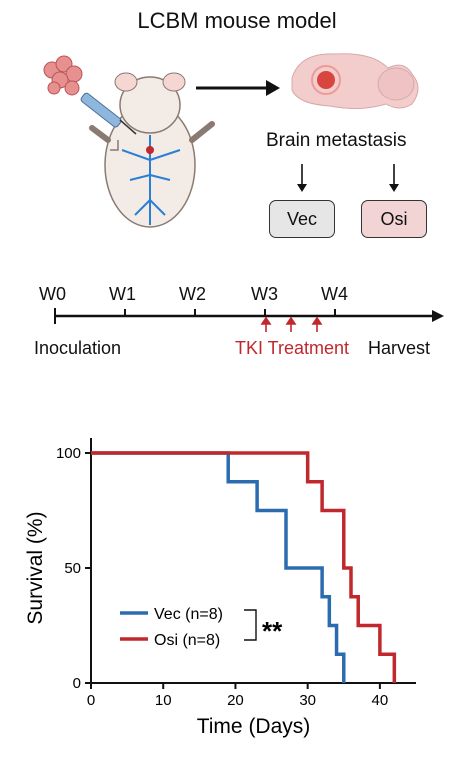 Image resolution: width=474 pixels, height=760 pixels. Describe the element at coordinates (68, 453) in the screenshot. I see `y-tick-label: 100` at that location.